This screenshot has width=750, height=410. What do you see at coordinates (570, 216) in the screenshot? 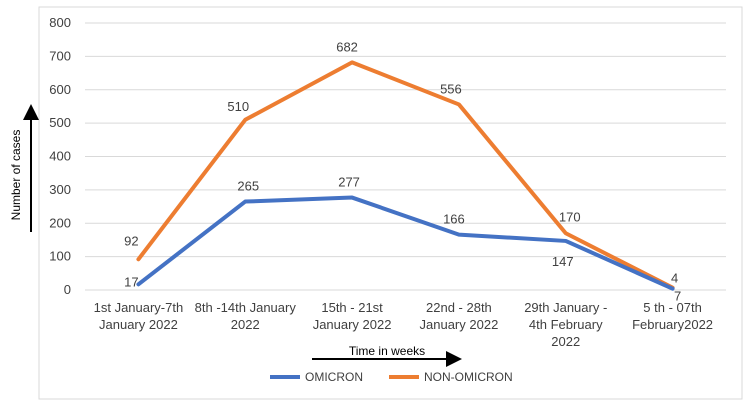
I see `data-label-non-omicron: 170` at bounding box center [570, 216].